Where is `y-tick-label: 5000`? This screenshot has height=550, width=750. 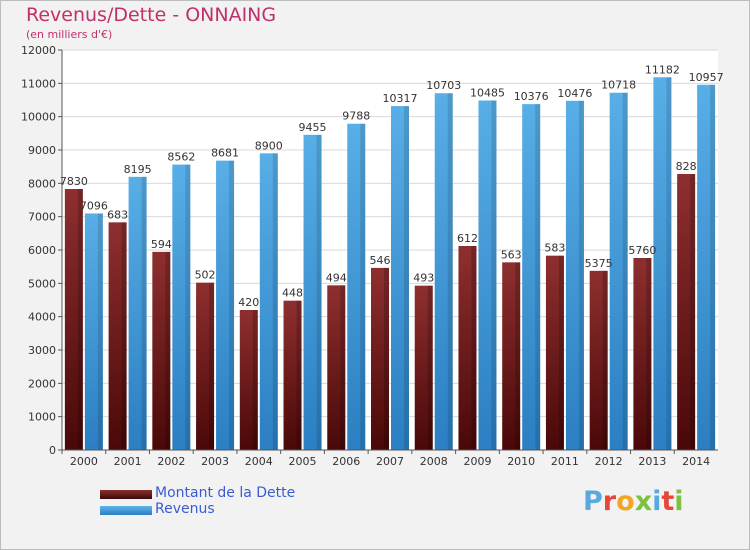
y-tick-label: 5000 is located at coordinates (42, 283).